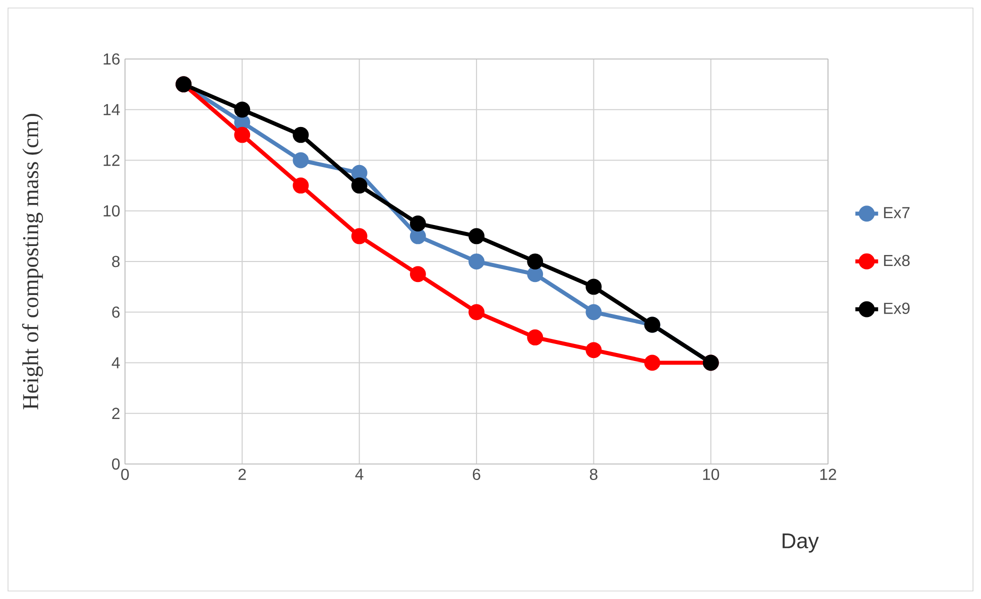  What do you see at coordinates (594, 474) in the screenshot?
I see `x-tick-label: 8` at bounding box center [594, 474].